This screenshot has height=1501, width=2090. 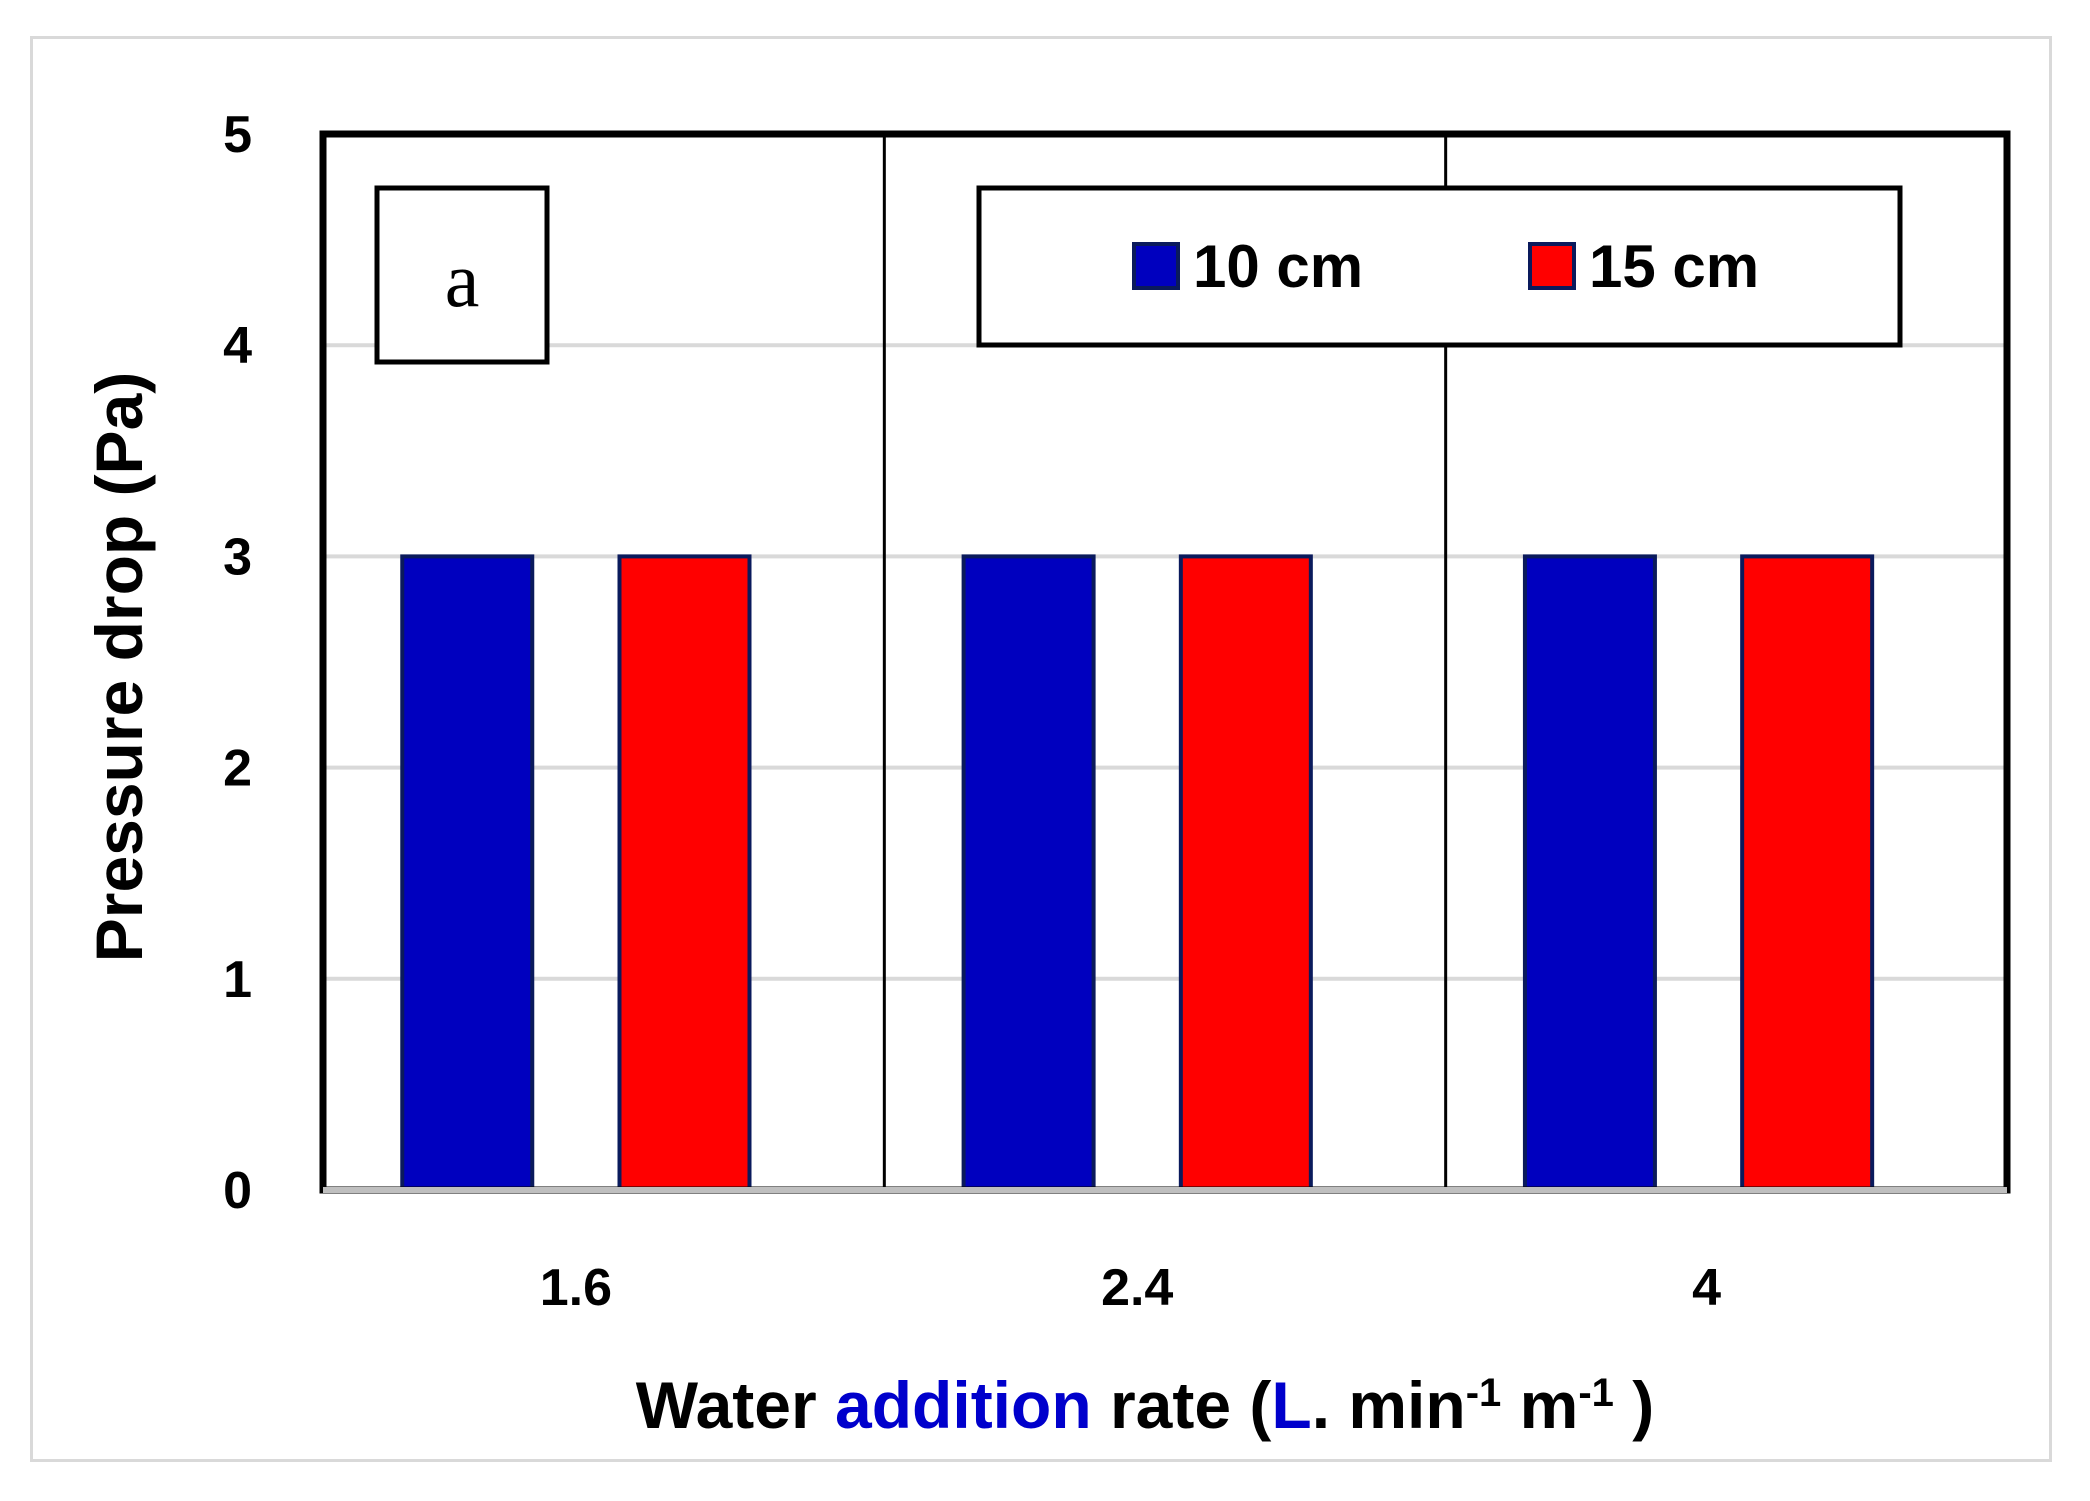 I want to click on legend-swatch-15-cm, so click(x=1552, y=266).